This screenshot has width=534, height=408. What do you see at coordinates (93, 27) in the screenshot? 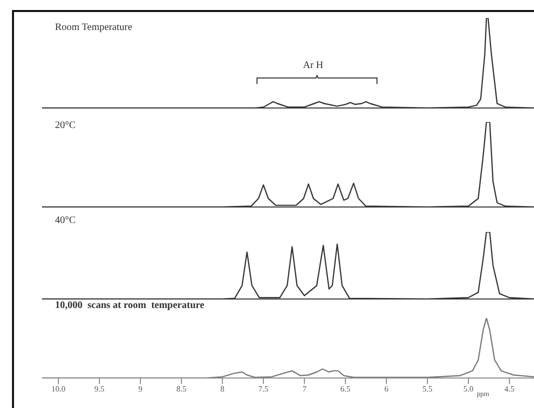
I see `chart-title: Room Temperature` at bounding box center [93, 27].